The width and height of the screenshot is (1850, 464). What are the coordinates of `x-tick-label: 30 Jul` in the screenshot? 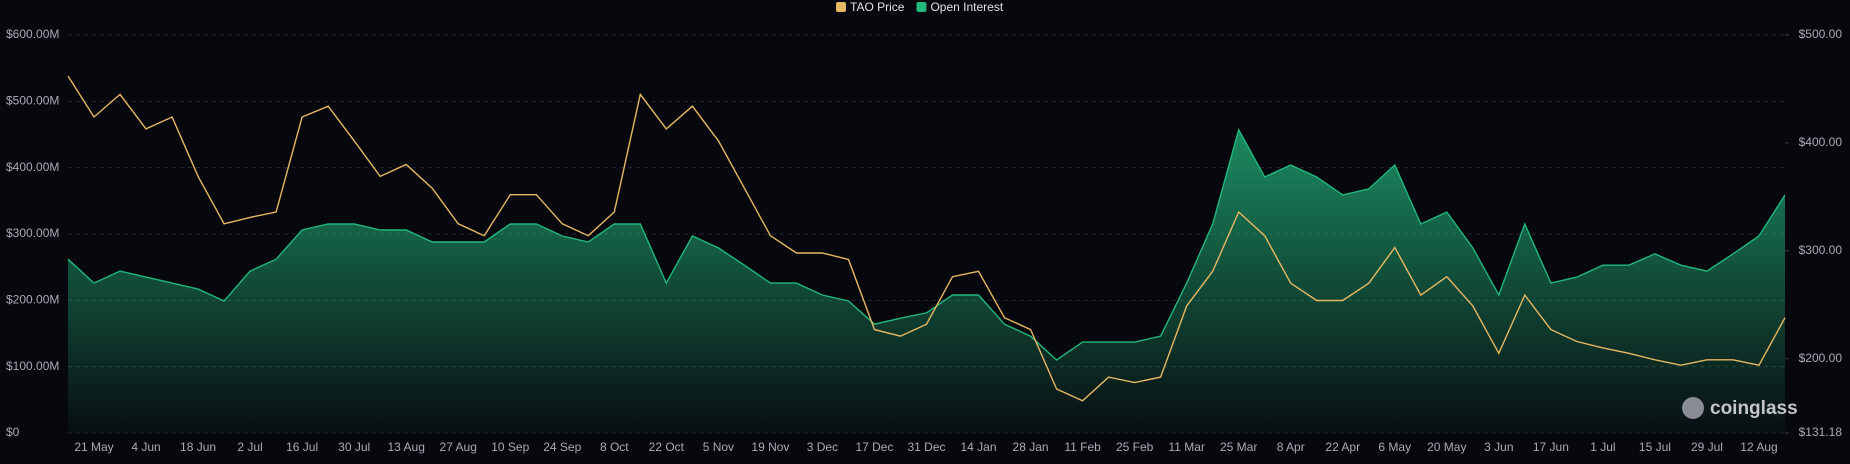 It's located at (354, 447).